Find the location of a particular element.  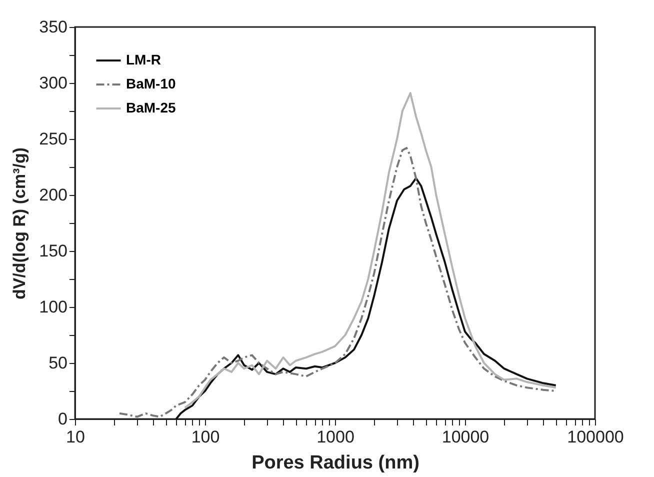

y-tick-label: 150 is located at coordinates (53, 251).